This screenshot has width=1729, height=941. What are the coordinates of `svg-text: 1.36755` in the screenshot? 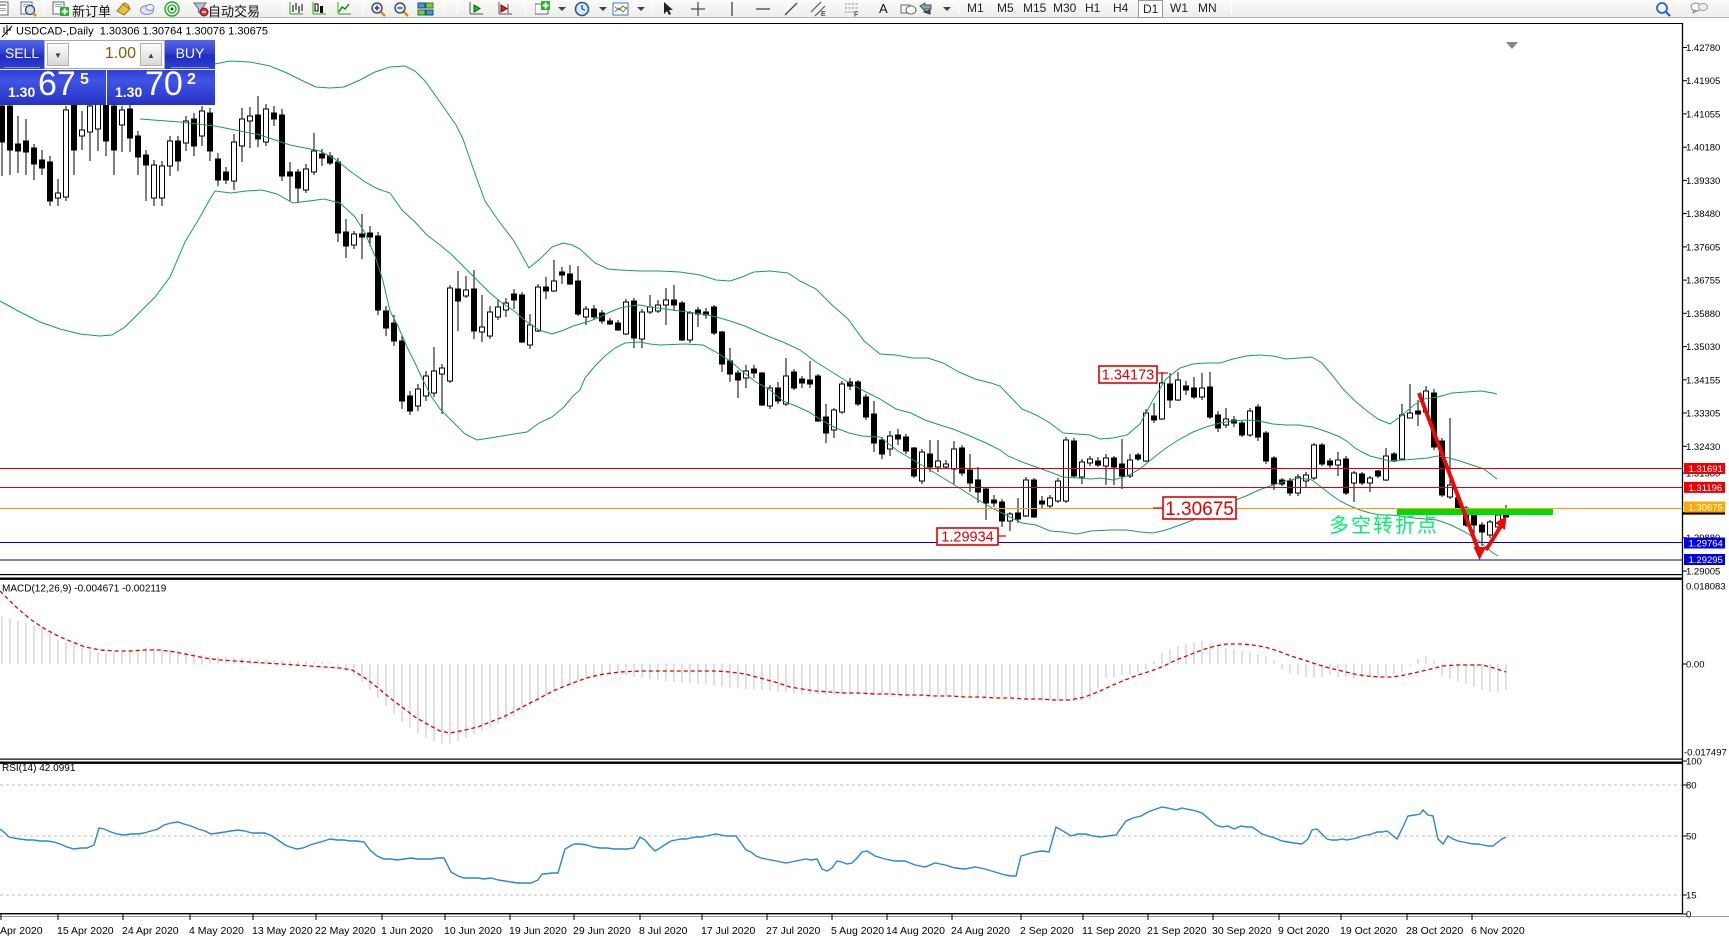 It's located at (1703, 281).